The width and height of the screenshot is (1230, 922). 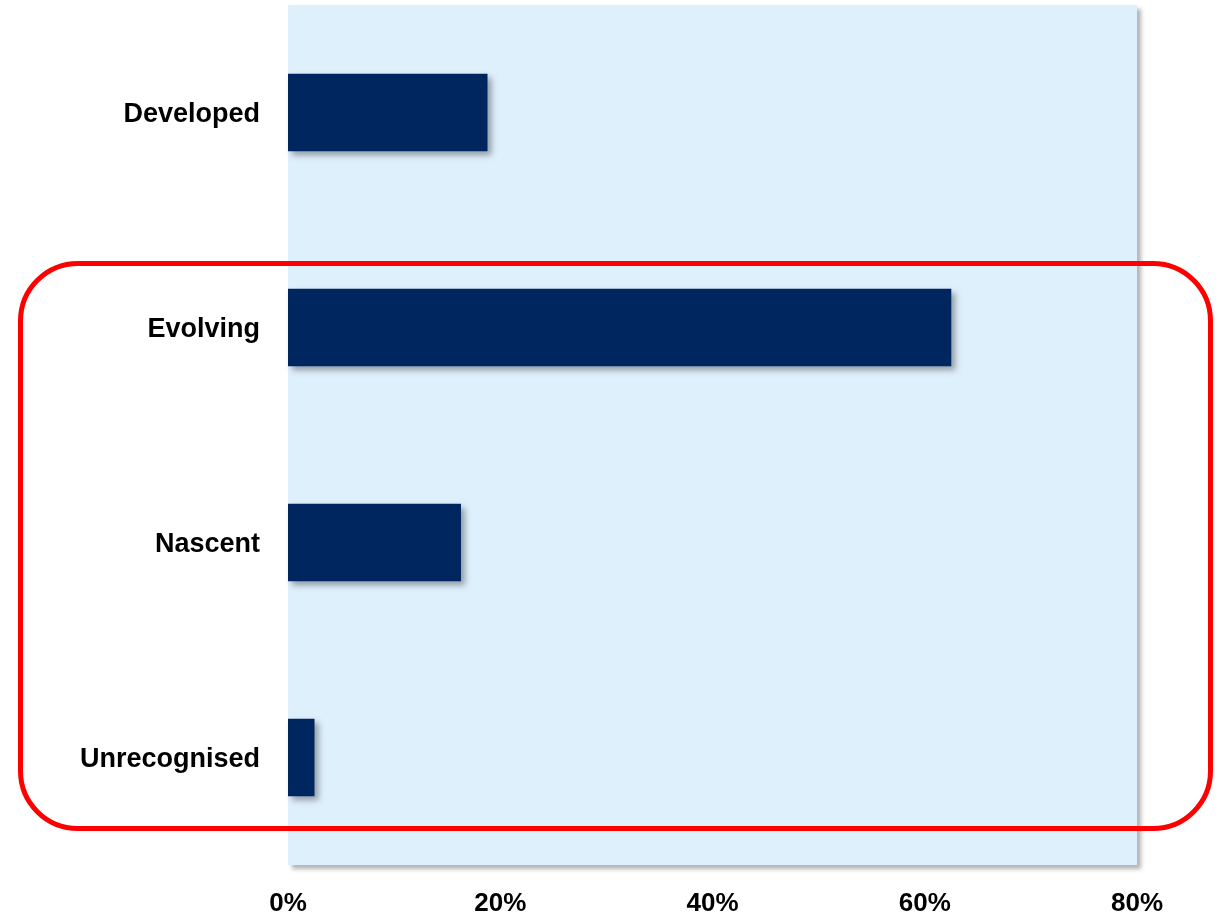 I want to click on x-tick-label: 40%, so click(x=712, y=902).